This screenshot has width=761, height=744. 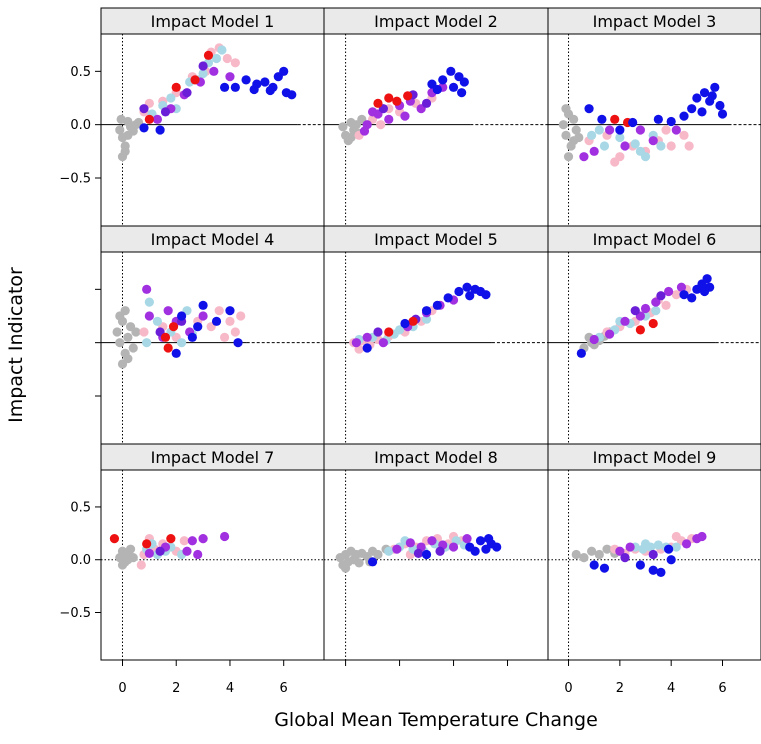 What do you see at coordinates (436, 117) in the screenshot?
I see `panel-2: Impact Model 2` at bounding box center [436, 117].